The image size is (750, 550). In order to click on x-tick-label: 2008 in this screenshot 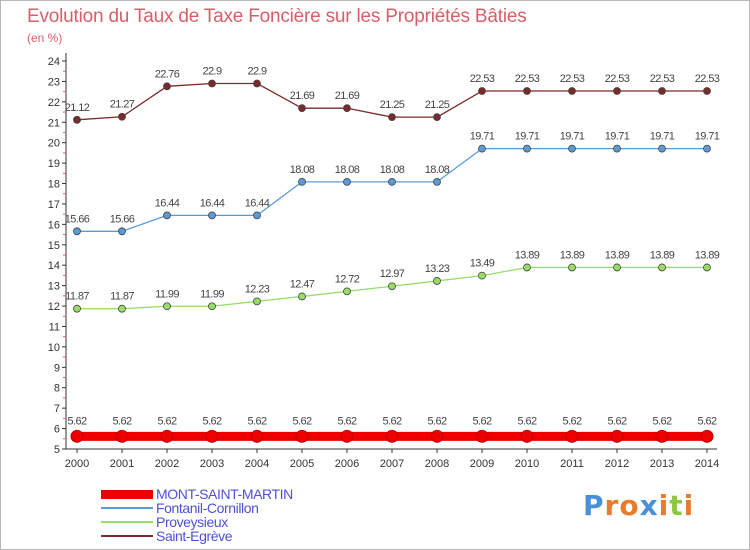, I will do `click(437, 464)`.